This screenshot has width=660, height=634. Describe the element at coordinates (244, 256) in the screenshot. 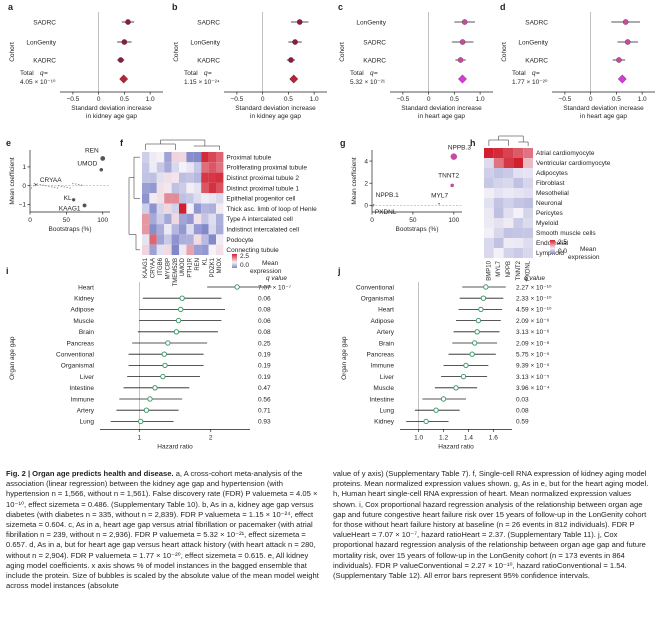

I see `legend-tick-label: 2.5` at that location.